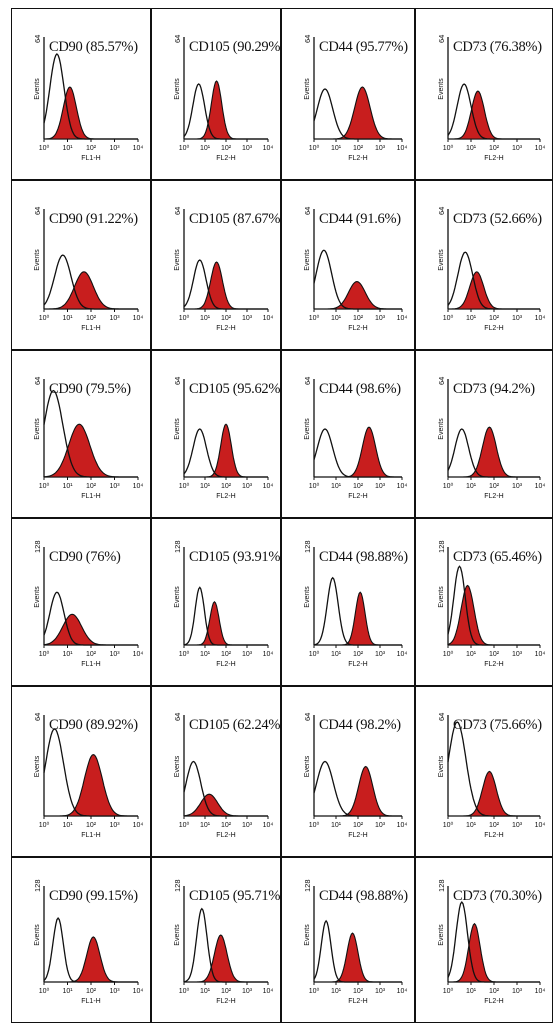 The height and width of the screenshot is (1024, 560). Describe the element at coordinates (88, 98) in the screenshot. I see `histogram-plot: 64 Events 10⁰ 10¹ 10² 10³ 10⁴ FL1-H` at that location.